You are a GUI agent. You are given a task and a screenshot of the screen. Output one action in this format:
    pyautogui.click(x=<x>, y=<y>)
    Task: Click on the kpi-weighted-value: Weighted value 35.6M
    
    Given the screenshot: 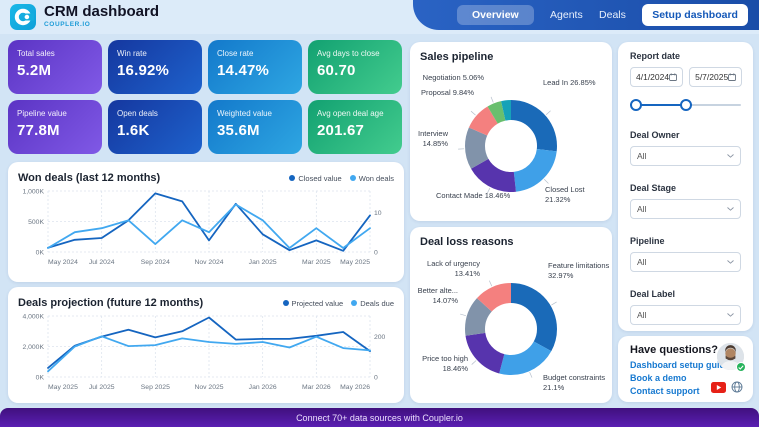 What is the action you would take?
    pyautogui.click(x=255, y=127)
    